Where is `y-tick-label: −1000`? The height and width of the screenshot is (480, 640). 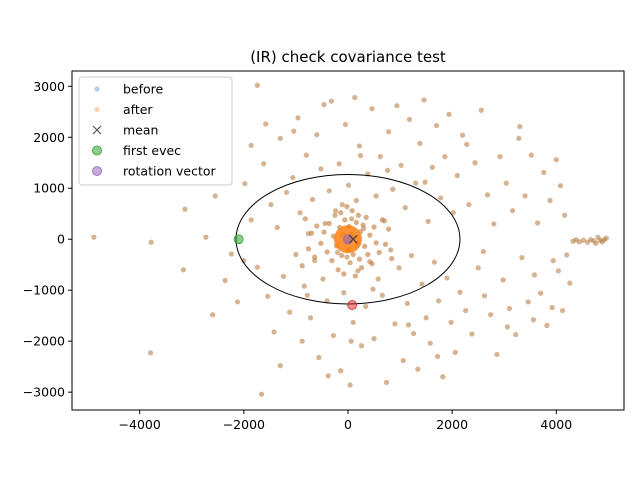 y-tick-label: −1000 is located at coordinates (44, 290).